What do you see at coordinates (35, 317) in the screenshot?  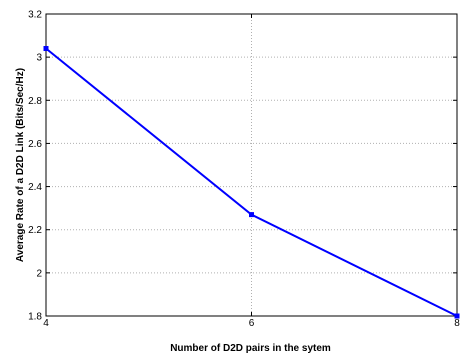 I see `y-tick-label: 1.8` at bounding box center [35, 317].